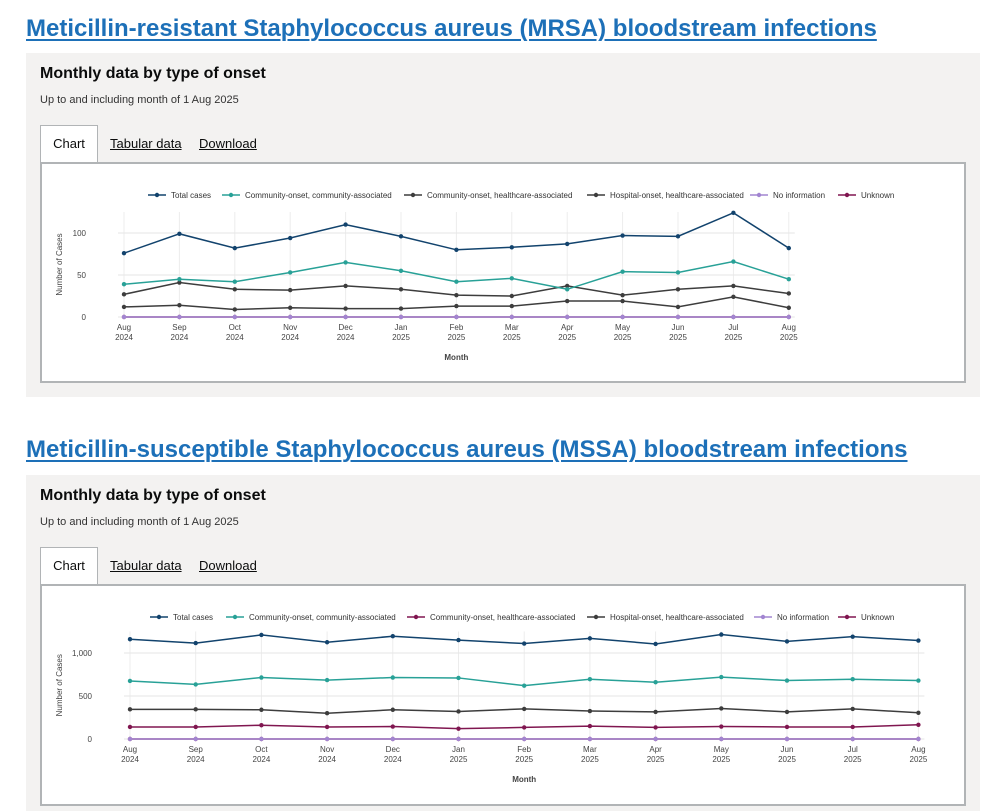 The width and height of the screenshot is (1000, 811). What do you see at coordinates (69, 144) in the screenshot?
I see `mrsa-tab-chart: Chart` at bounding box center [69, 144].